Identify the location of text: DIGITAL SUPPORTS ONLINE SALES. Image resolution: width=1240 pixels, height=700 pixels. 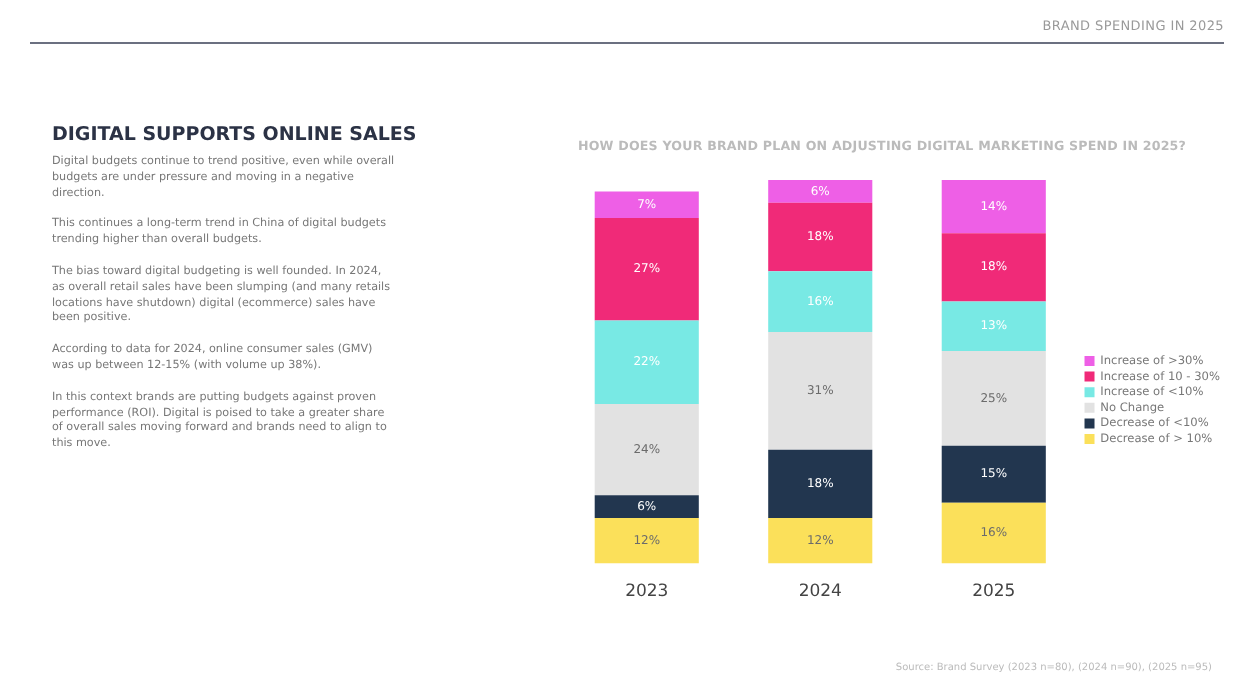
(234, 135).